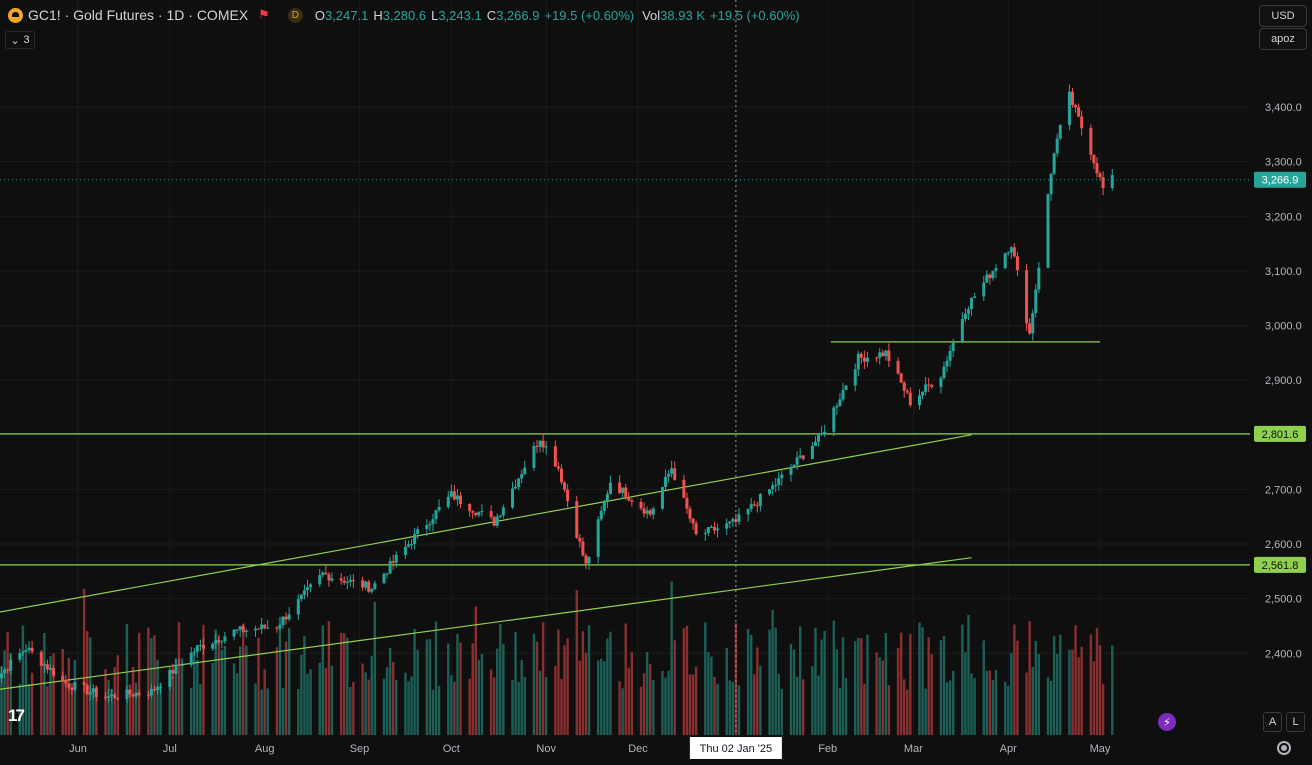  I want to click on y-tick-label: 3,200.0, so click(1283, 217).